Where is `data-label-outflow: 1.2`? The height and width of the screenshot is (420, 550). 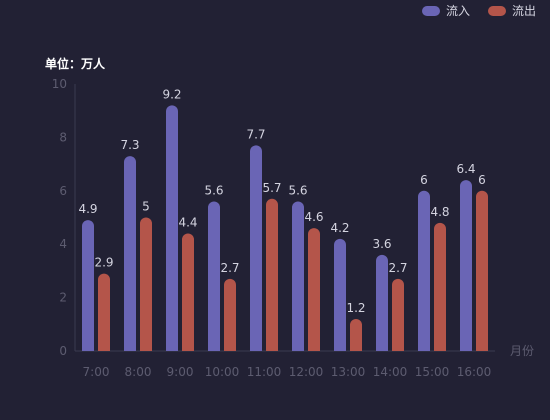
data-label-outflow: 1.2 is located at coordinates (355, 308).